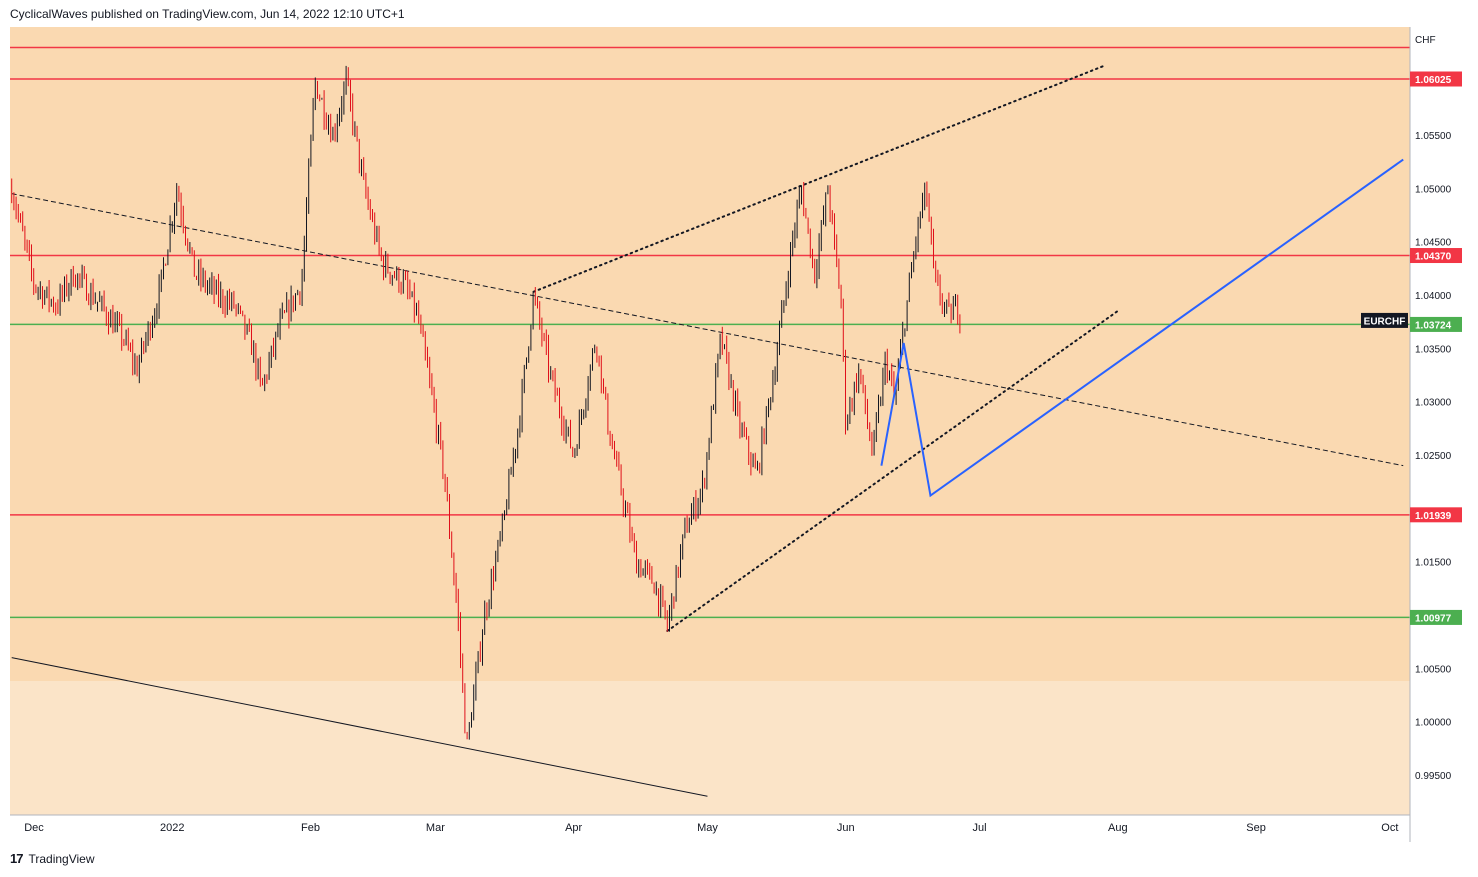  I want to click on time-tick-label: May, so click(707, 828).